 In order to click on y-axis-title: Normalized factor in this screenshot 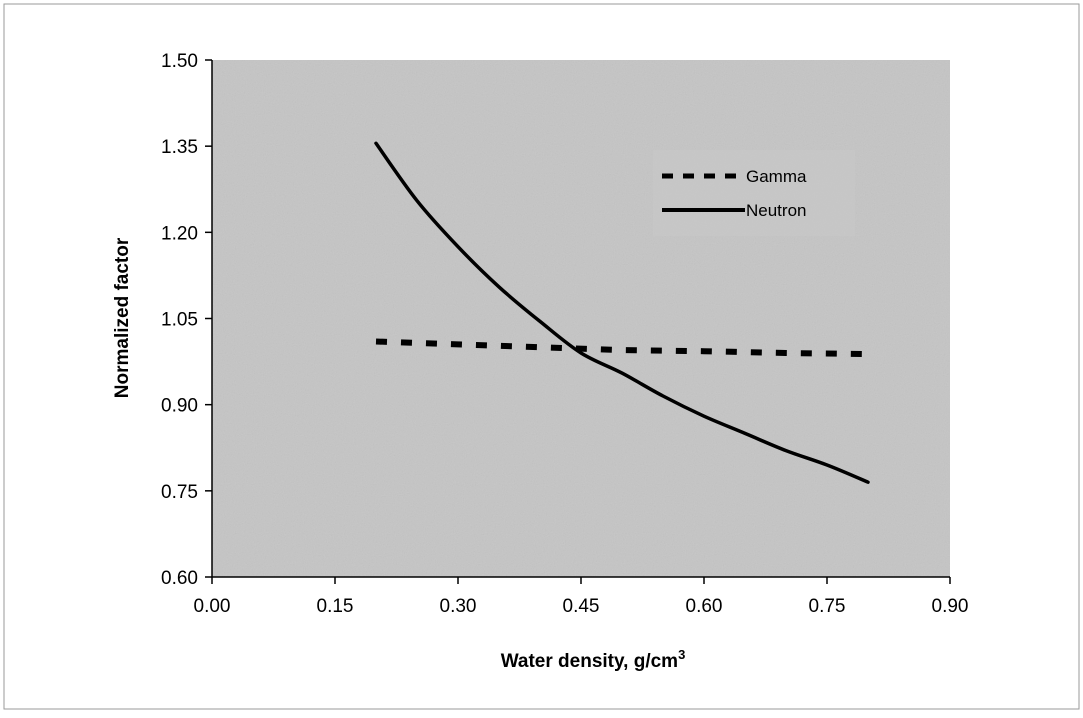, I will do `click(122, 317)`.